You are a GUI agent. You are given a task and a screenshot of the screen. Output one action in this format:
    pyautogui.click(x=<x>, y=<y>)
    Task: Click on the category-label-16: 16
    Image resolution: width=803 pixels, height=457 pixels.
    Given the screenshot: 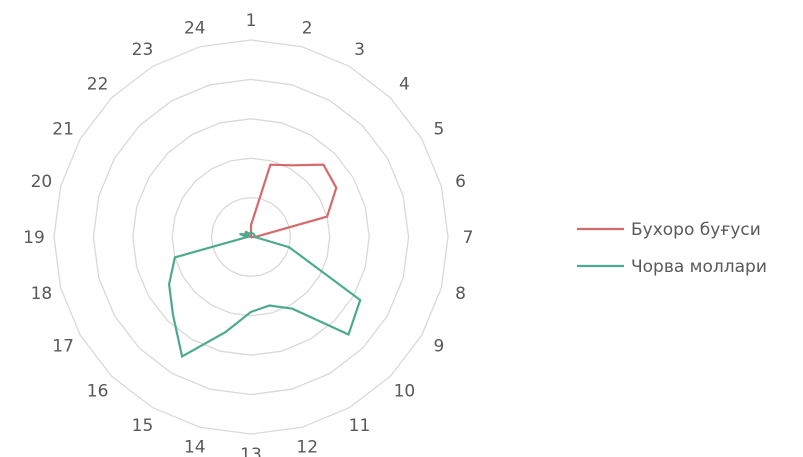 What is the action you would take?
    pyautogui.click(x=98, y=391)
    